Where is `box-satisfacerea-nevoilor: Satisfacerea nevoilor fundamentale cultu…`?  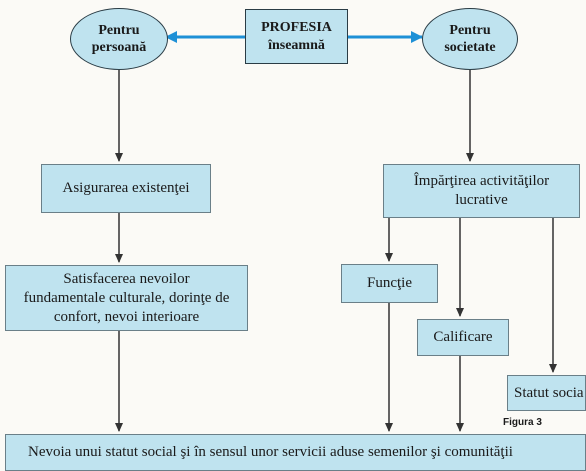 box-satisfacerea-nevoilor: Satisfacerea nevoilor fundamentale cultu… is located at coordinates (126, 298).